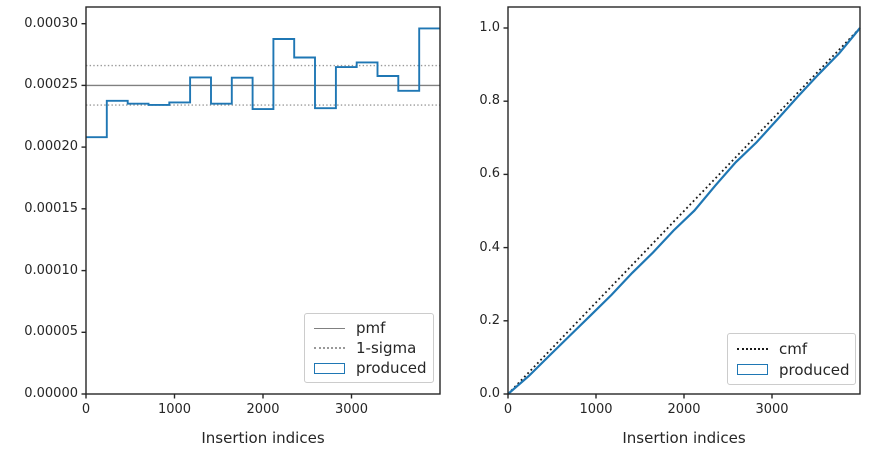  What do you see at coordinates (489, 174) in the screenshot?
I see `y-tick-label: 0.6` at bounding box center [489, 174].